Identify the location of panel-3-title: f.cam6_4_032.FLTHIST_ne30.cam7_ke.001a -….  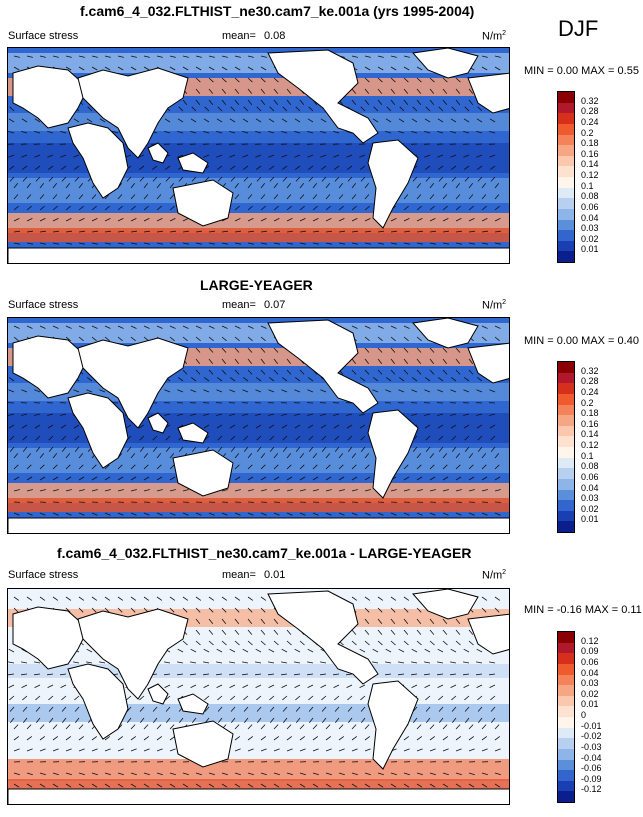
(264, 553).